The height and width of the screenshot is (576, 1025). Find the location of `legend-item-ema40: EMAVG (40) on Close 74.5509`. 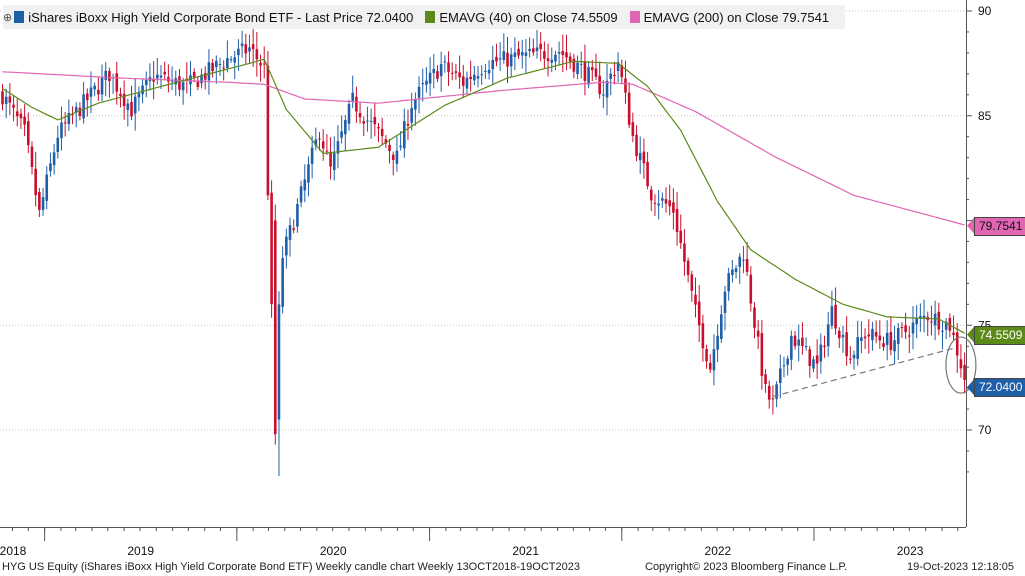

legend-item-ema40: EMAVG (40) on Close 74.5509 is located at coordinates (521, 17).